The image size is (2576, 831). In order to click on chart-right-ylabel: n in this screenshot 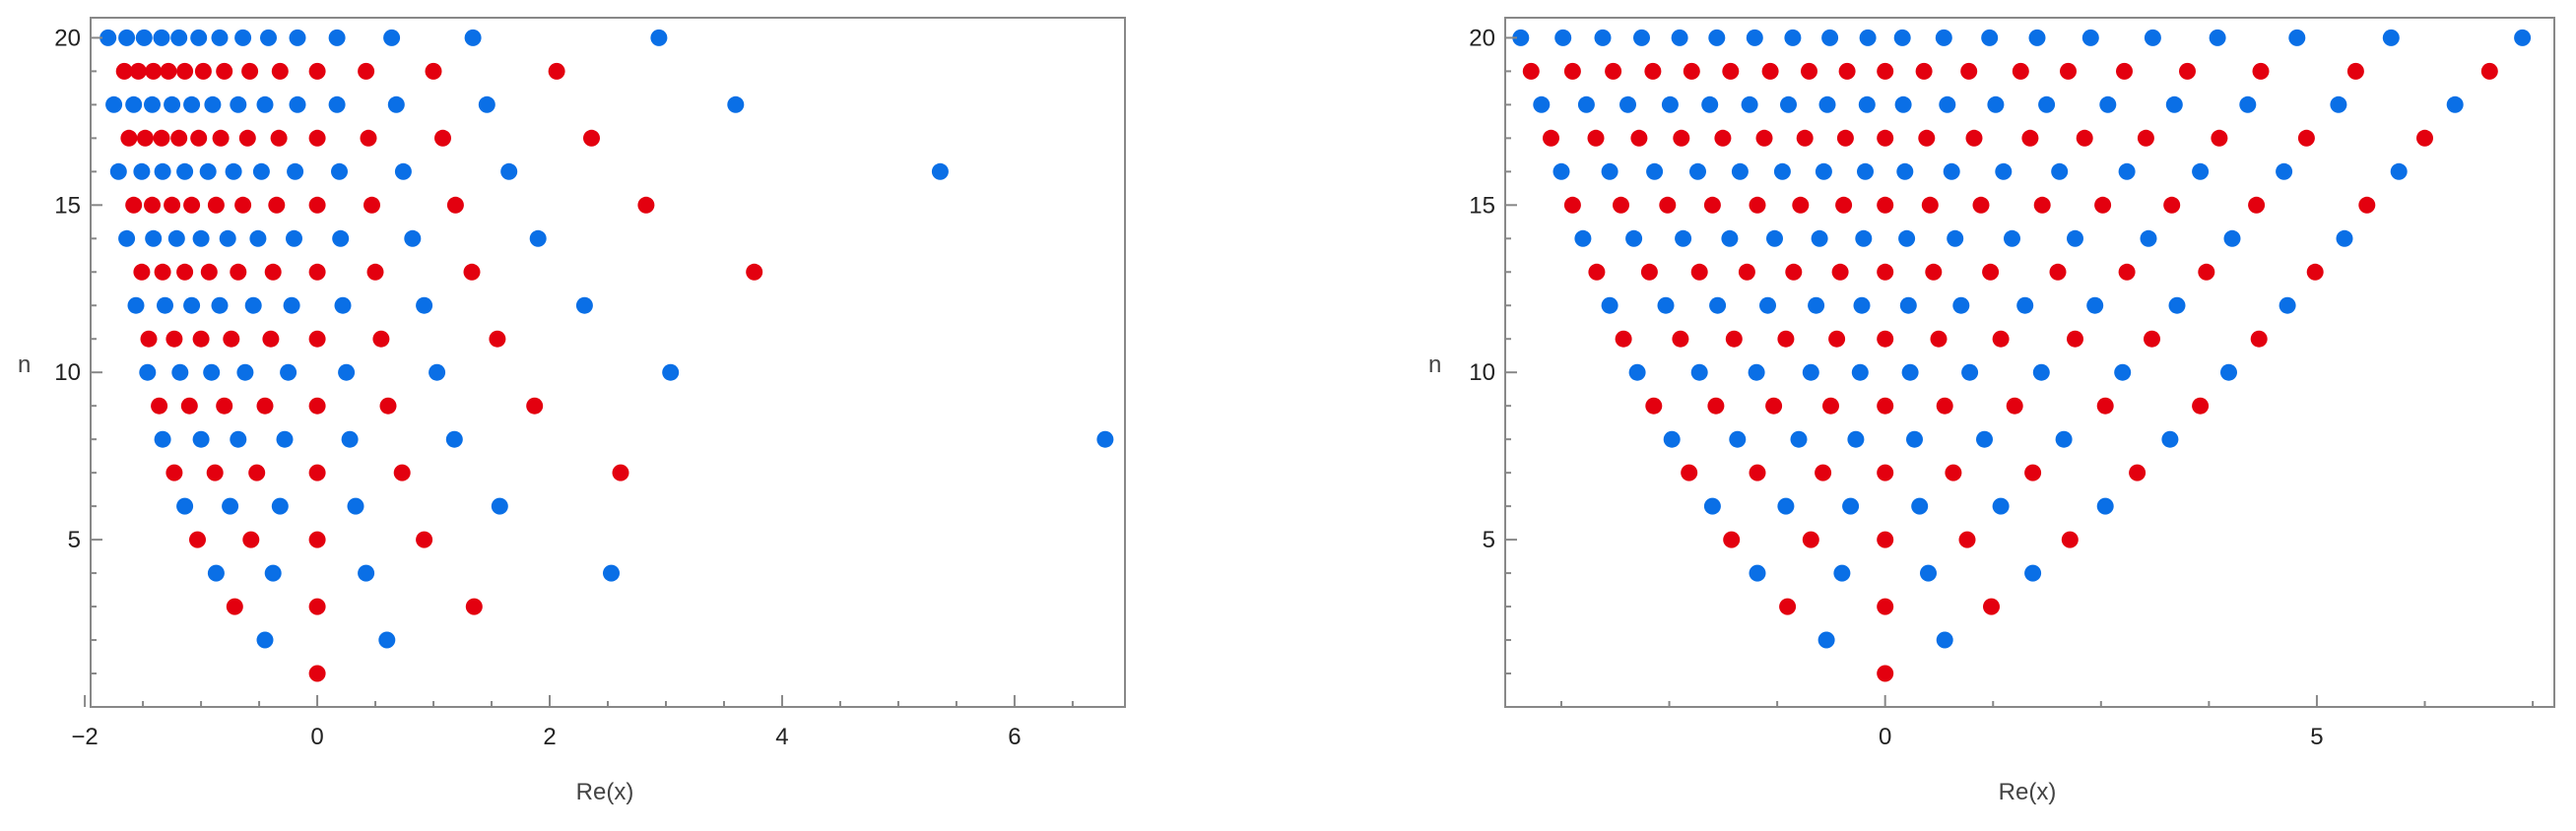, I will do `click(1435, 365)`.